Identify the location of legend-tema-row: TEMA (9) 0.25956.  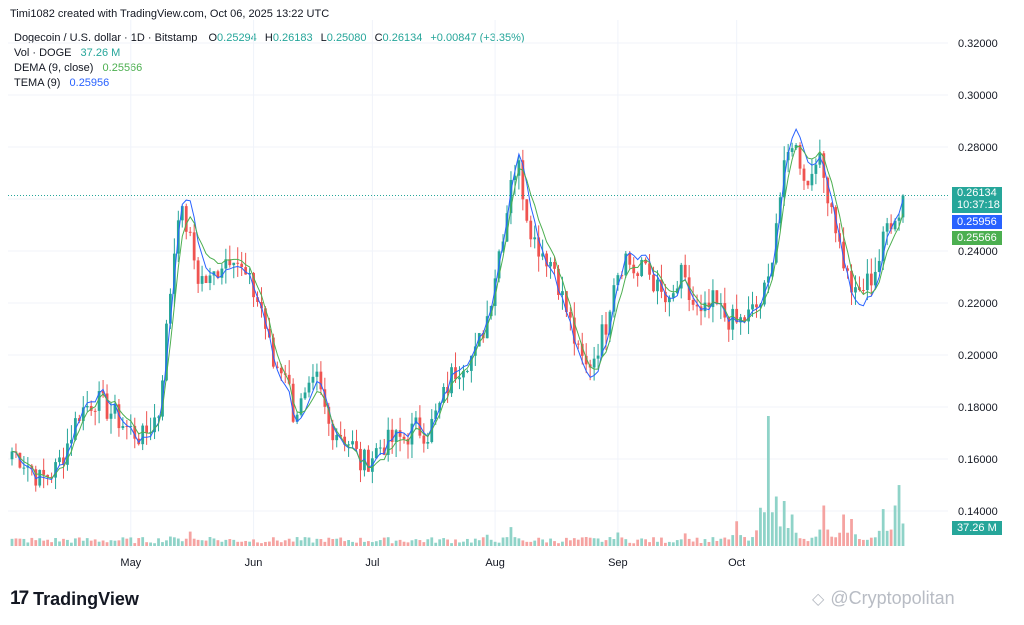
(269, 83).